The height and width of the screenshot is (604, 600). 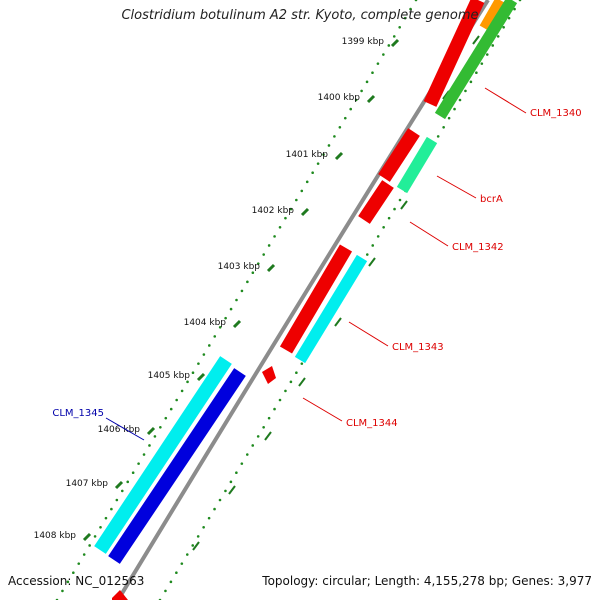 I want to click on kbp-tick-label: 1401 kbp, so click(x=307, y=155).